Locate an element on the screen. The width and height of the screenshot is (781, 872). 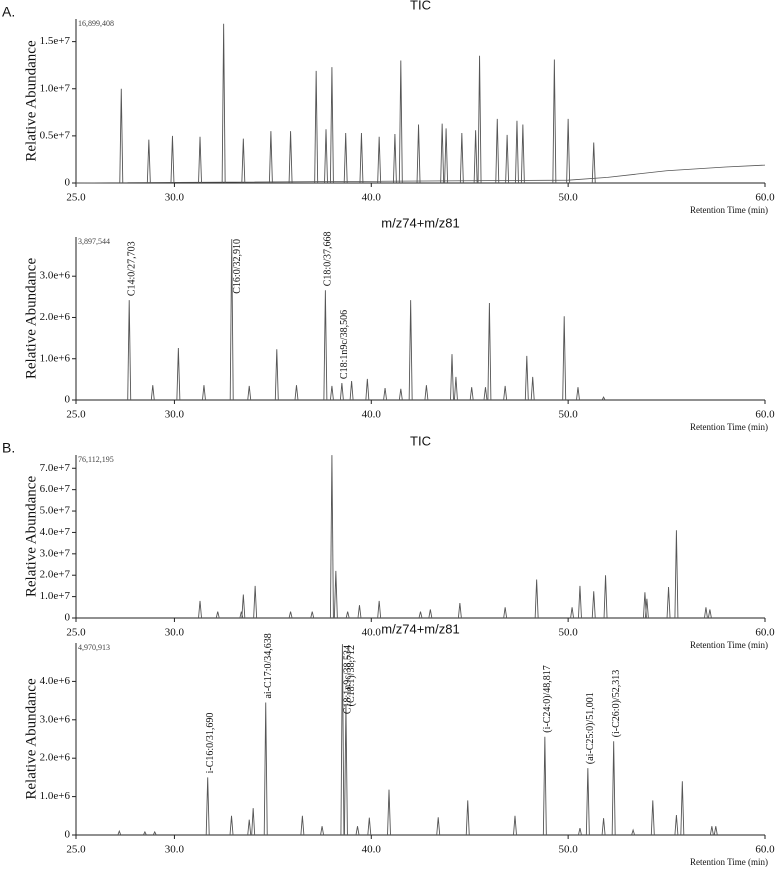
peak-annotation: (i-C26:0)/52,313 is located at coordinates (616, 704).